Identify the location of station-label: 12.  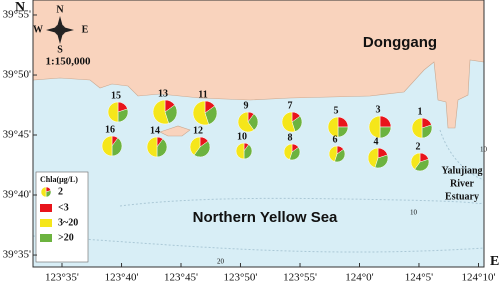
(198, 130).